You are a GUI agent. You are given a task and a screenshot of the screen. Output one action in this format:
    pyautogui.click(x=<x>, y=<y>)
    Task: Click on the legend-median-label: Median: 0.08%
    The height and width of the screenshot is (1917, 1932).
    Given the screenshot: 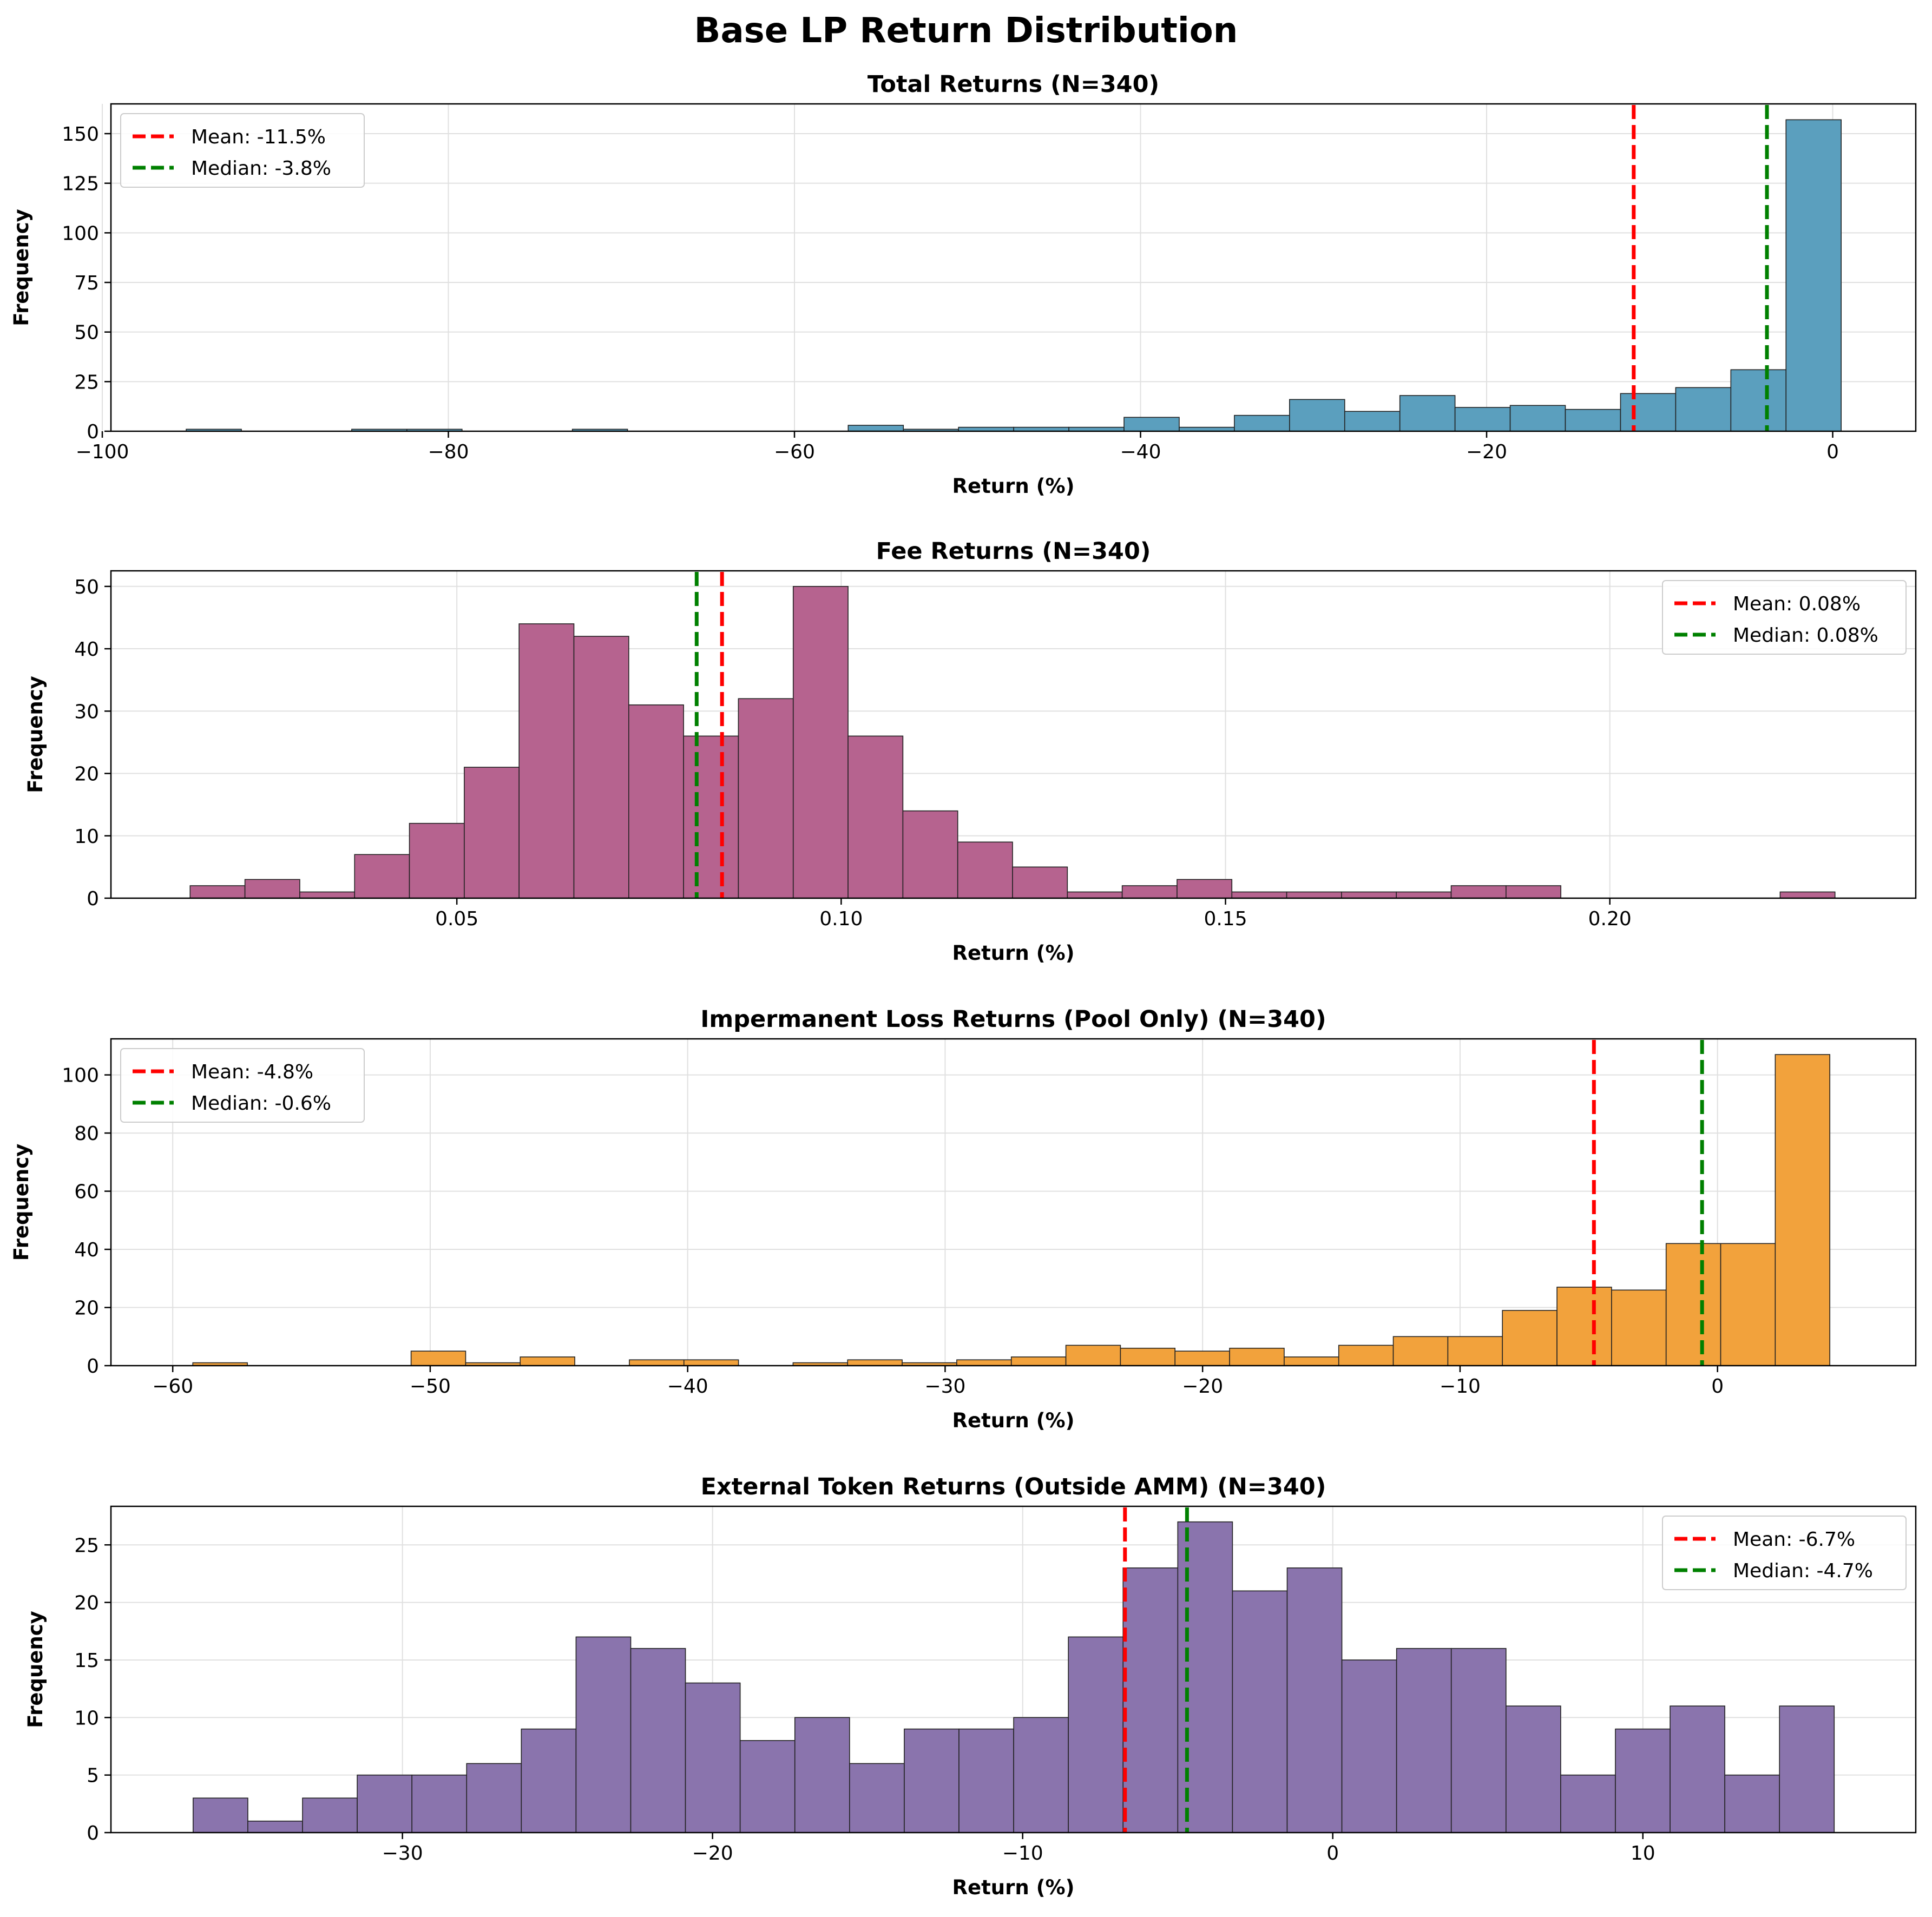 What is the action you would take?
    pyautogui.click(x=1805, y=635)
    